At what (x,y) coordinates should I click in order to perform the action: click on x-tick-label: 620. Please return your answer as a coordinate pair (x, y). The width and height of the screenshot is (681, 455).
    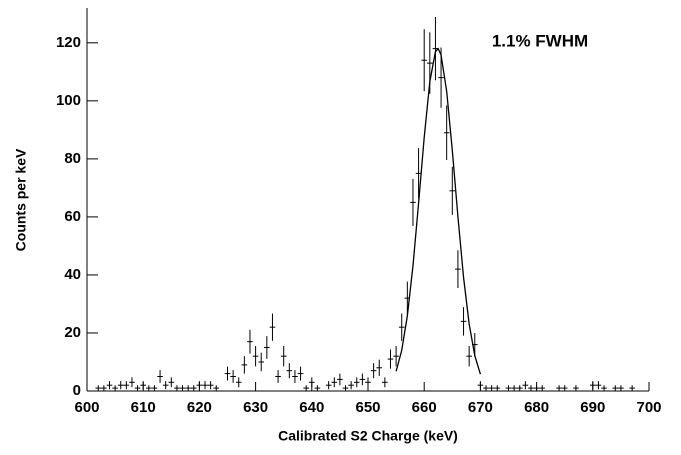
    Looking at the image, I should click on (199, 407).